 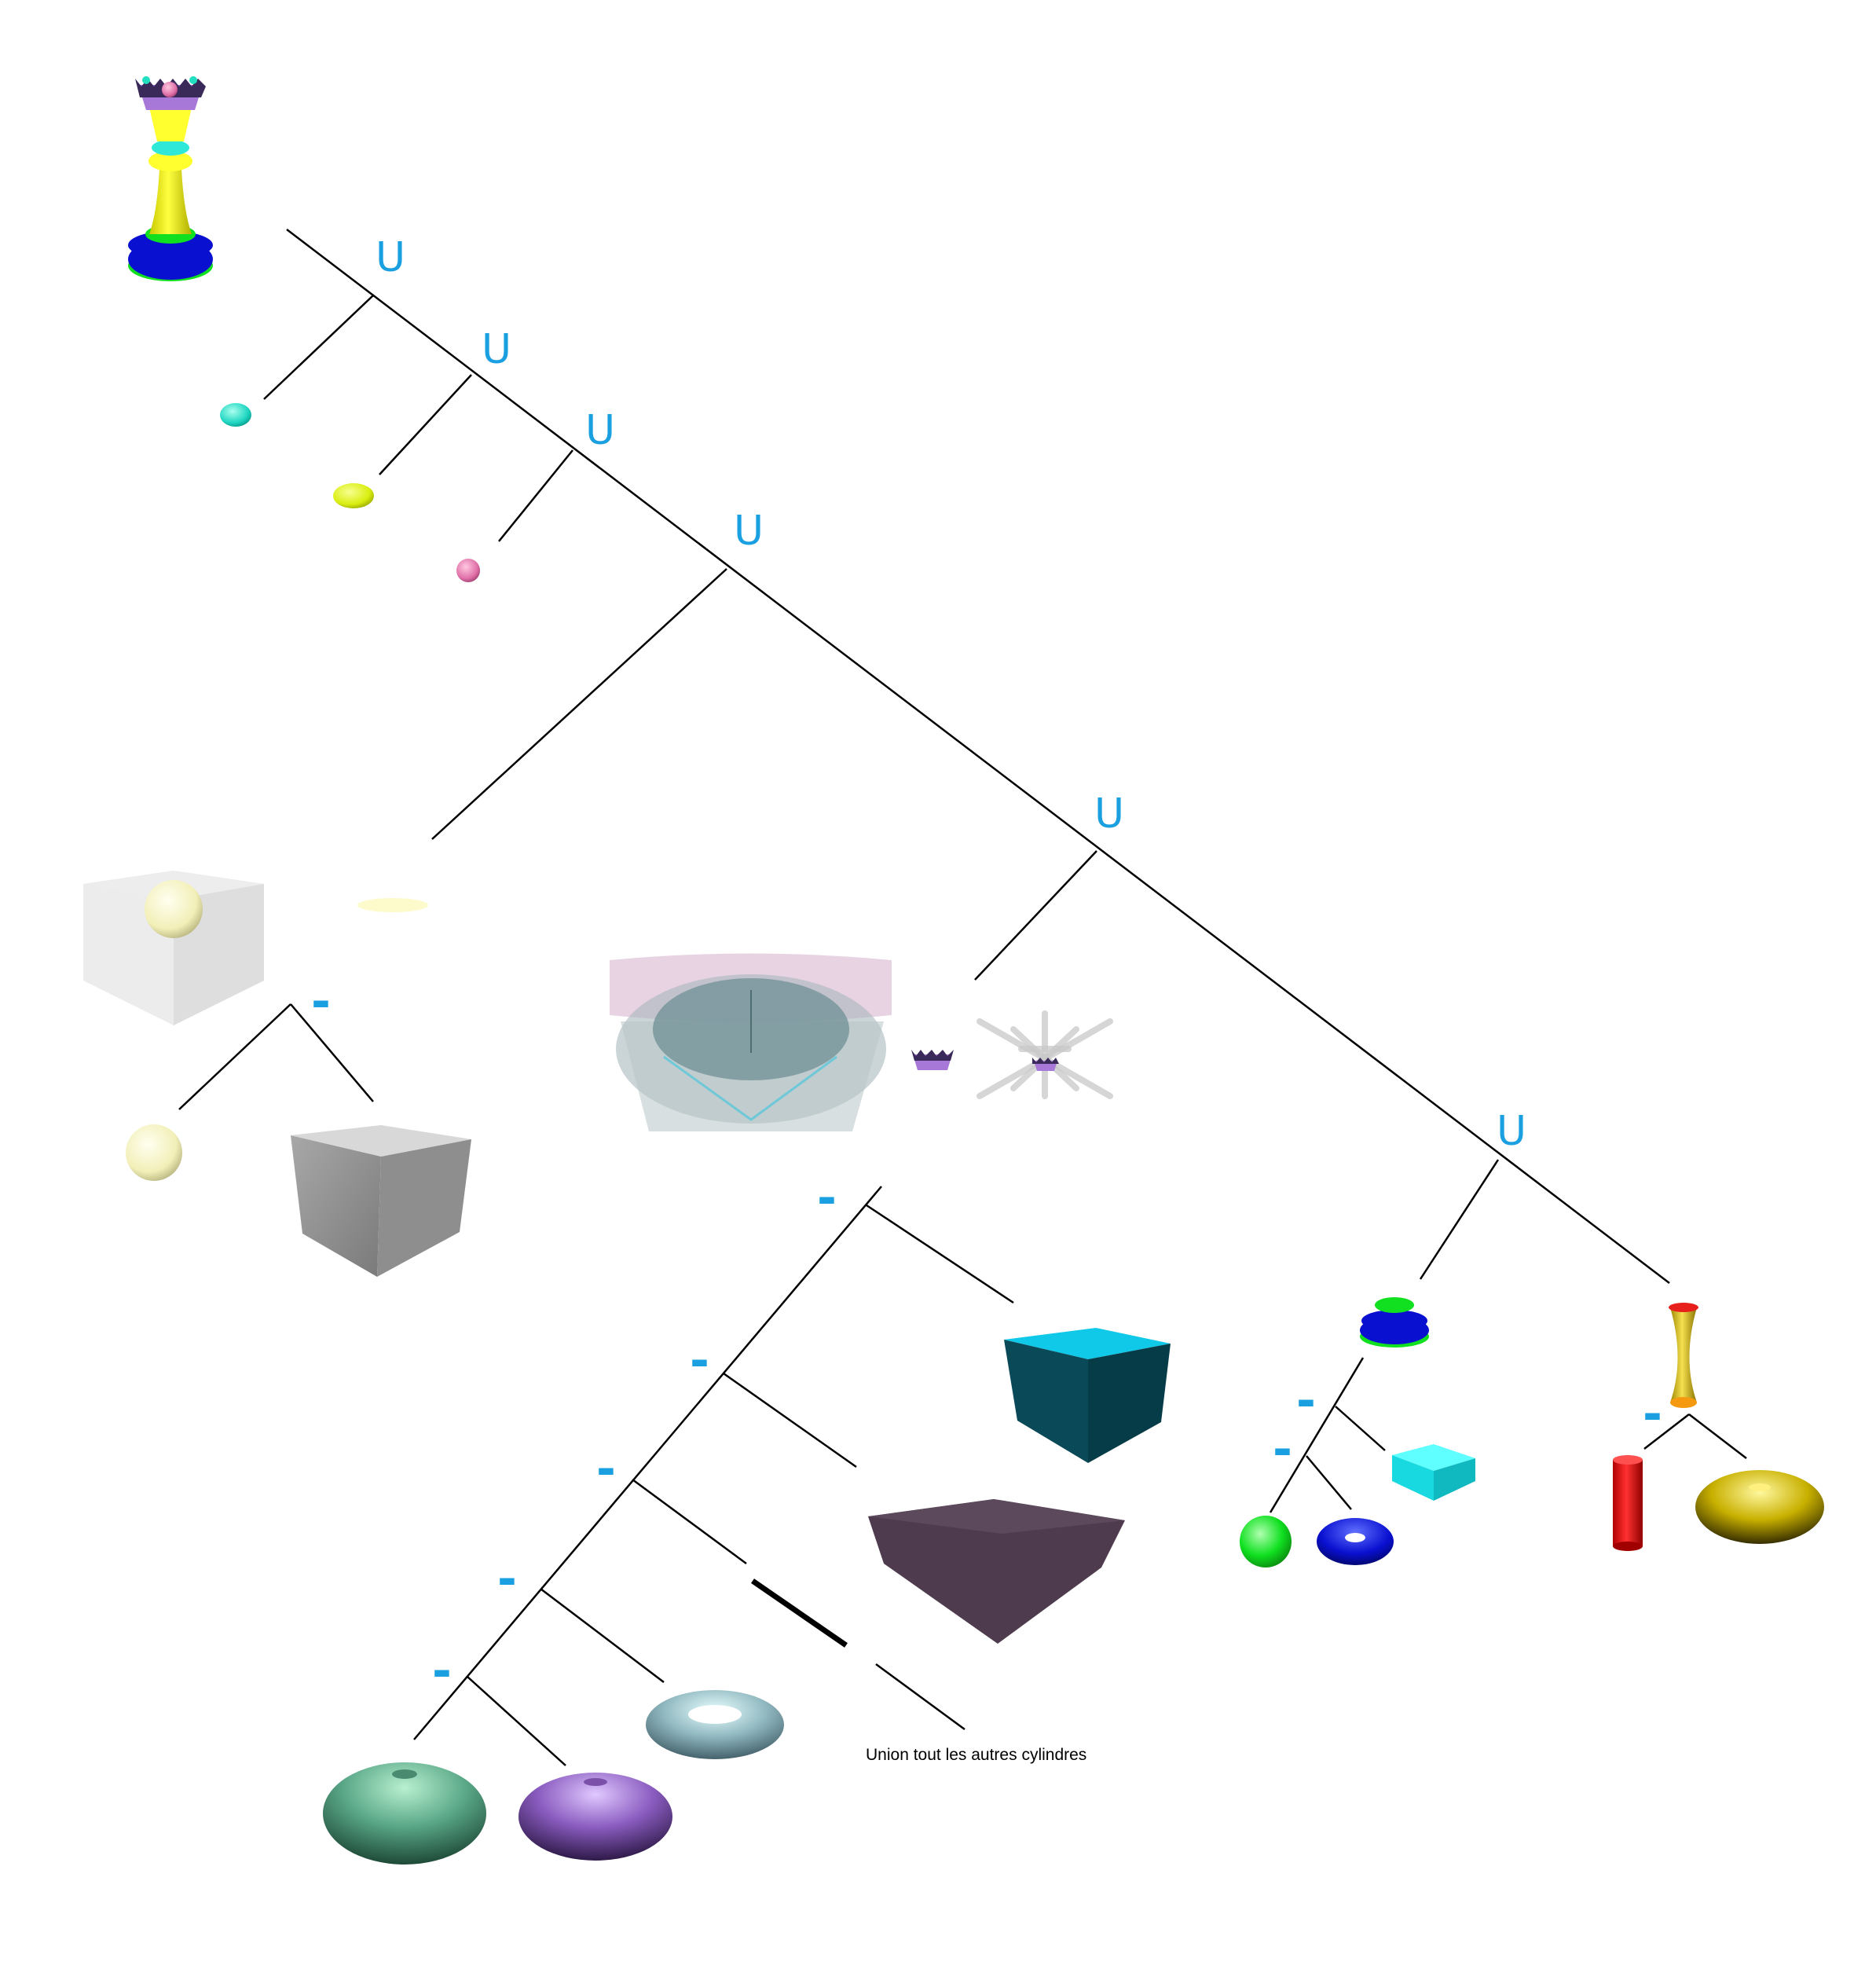 What do you see at coordinates (595, 1817) in the screenshot?
I see `purple-torus` at bounding box center [595, 1817].